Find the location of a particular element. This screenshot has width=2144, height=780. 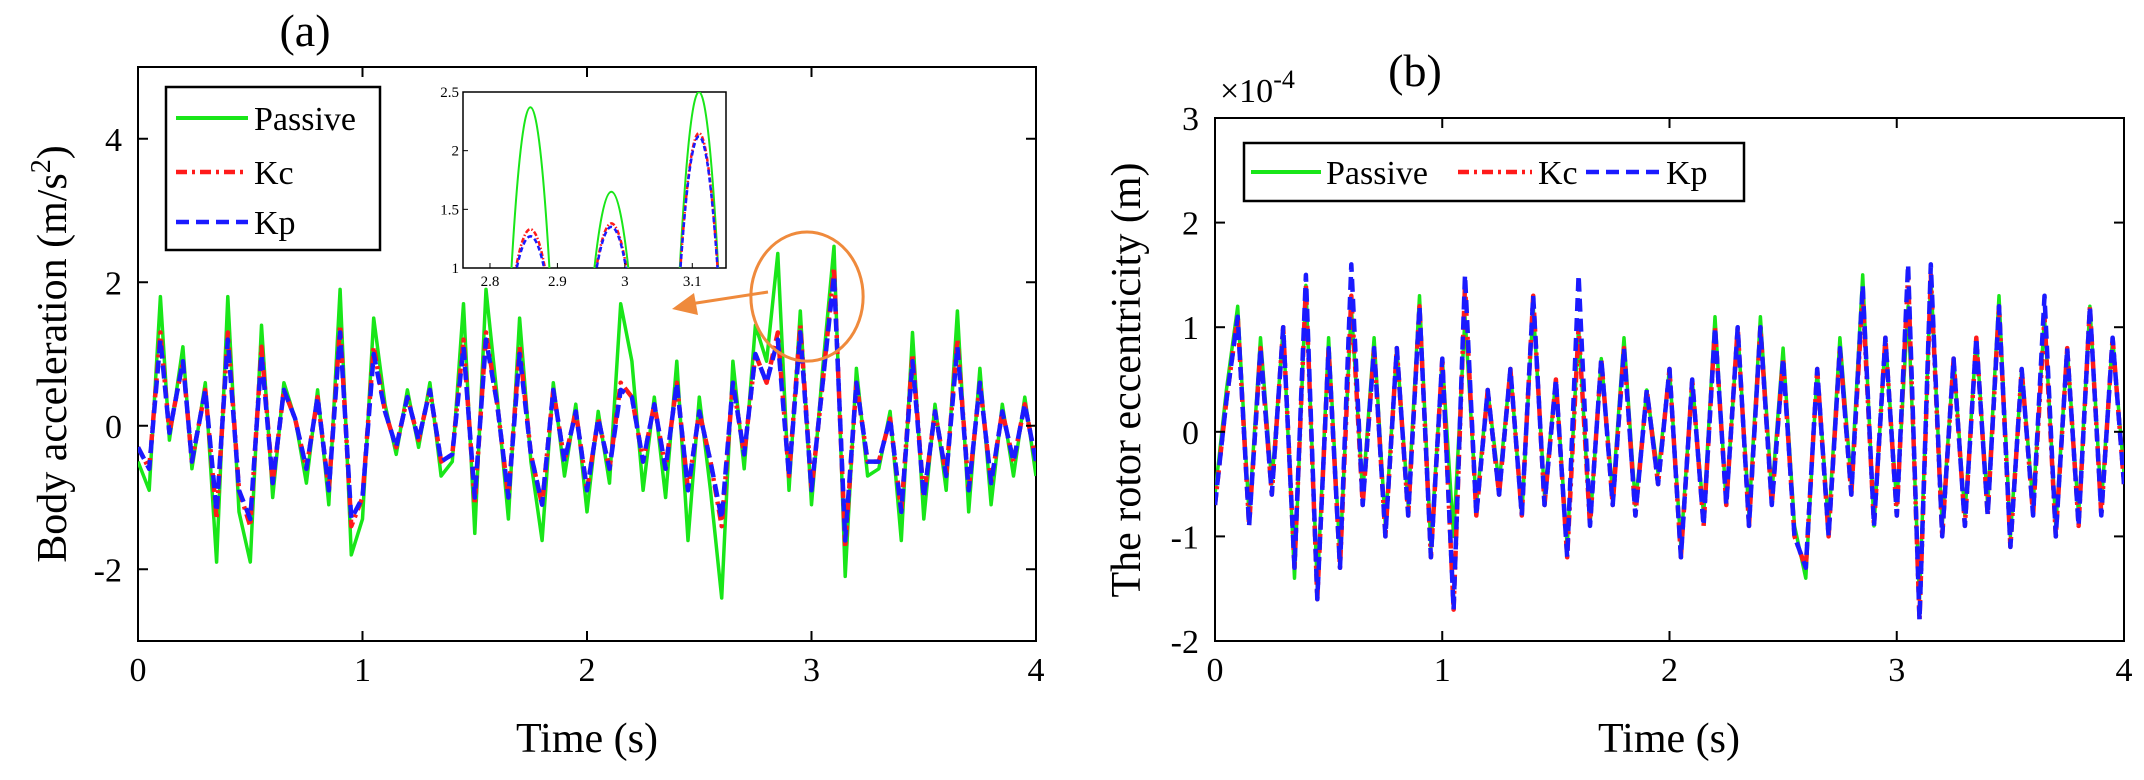

inset-xtick-label: 3.1 is located at coordinates (692, 282).